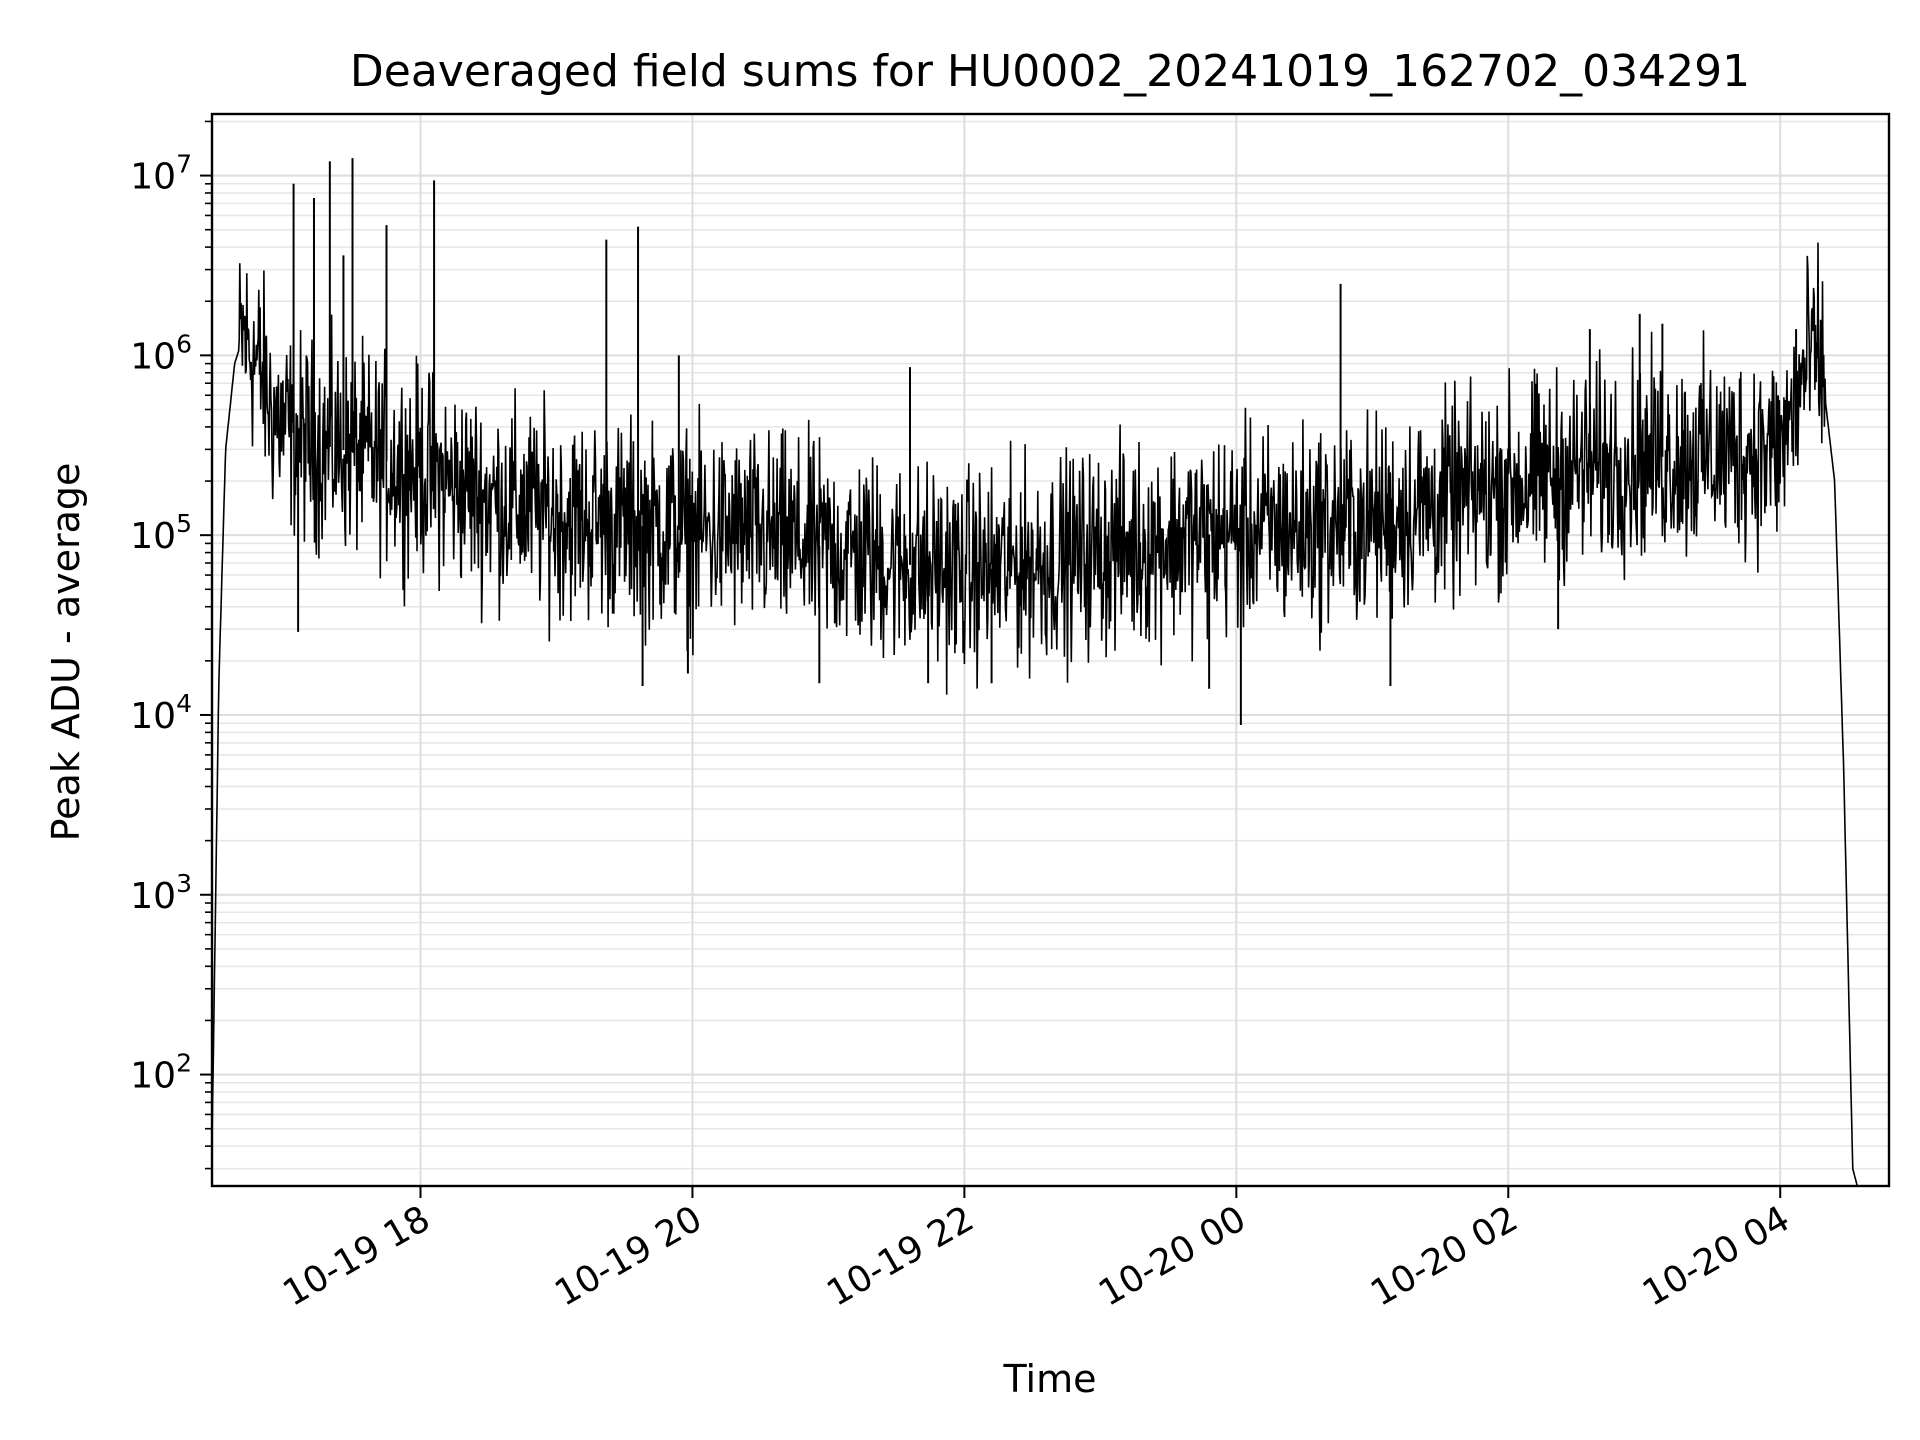 This screenshot has width=1920, height=1440. I want to click on x-axis-label: Time, so click(1050, 1379).